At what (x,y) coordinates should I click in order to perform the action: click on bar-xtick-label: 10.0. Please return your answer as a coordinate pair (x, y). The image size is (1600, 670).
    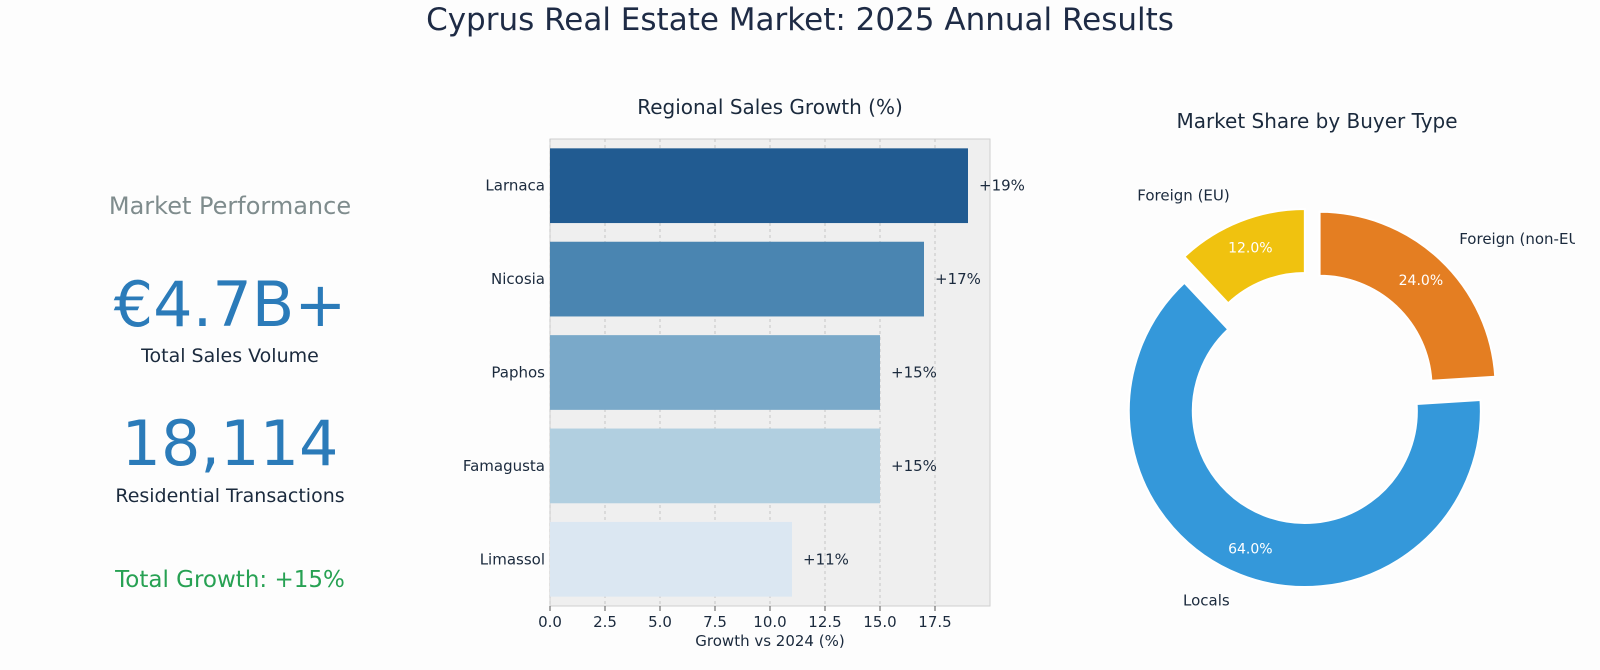
    Looking at the image, I should click on (769, 622).